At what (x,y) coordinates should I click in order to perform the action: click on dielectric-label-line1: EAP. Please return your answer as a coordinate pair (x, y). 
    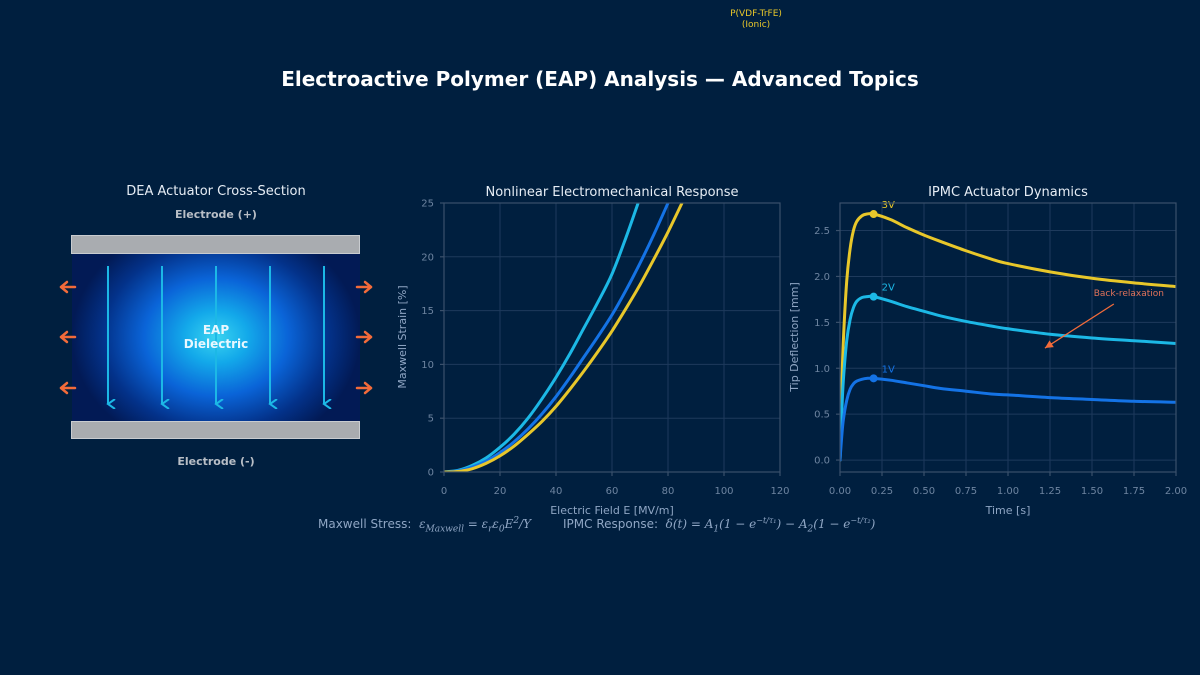
    Looking at the image, I should click on (216, 330).